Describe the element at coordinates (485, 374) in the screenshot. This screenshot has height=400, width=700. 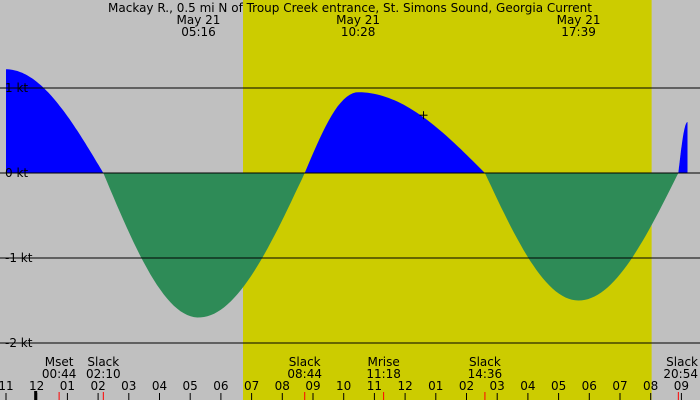
I see `event-time: 14:36` at that location.